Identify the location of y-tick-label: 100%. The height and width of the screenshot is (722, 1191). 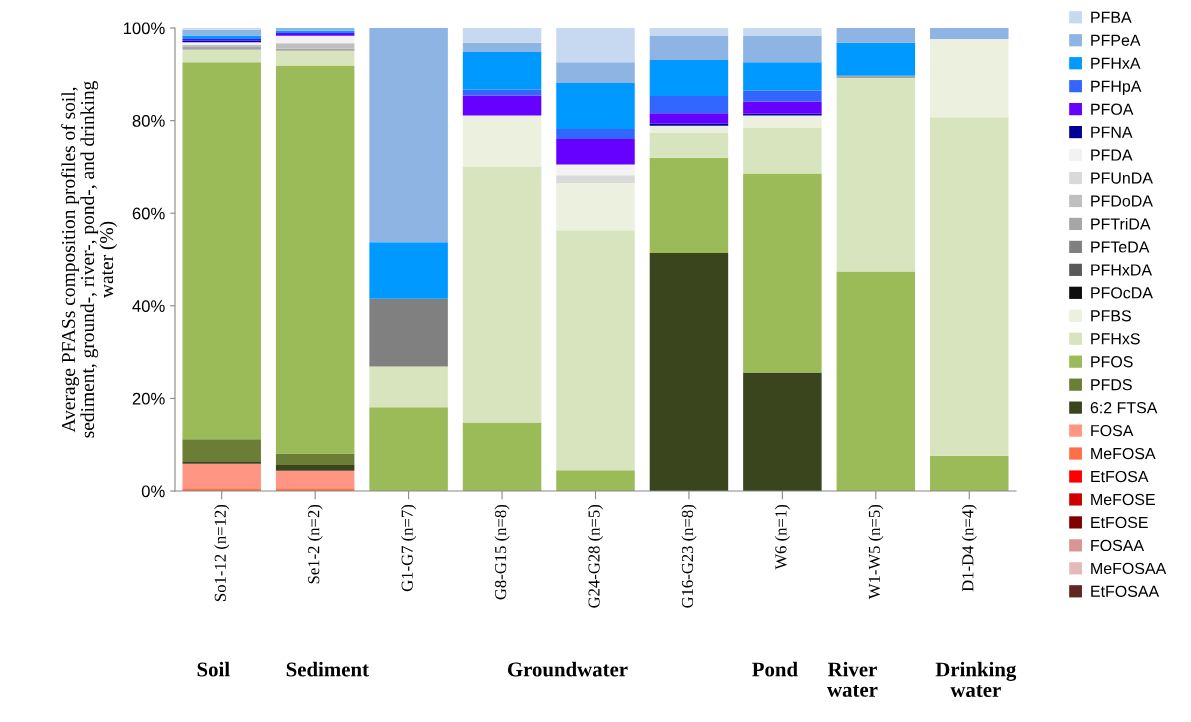
(144, 28).